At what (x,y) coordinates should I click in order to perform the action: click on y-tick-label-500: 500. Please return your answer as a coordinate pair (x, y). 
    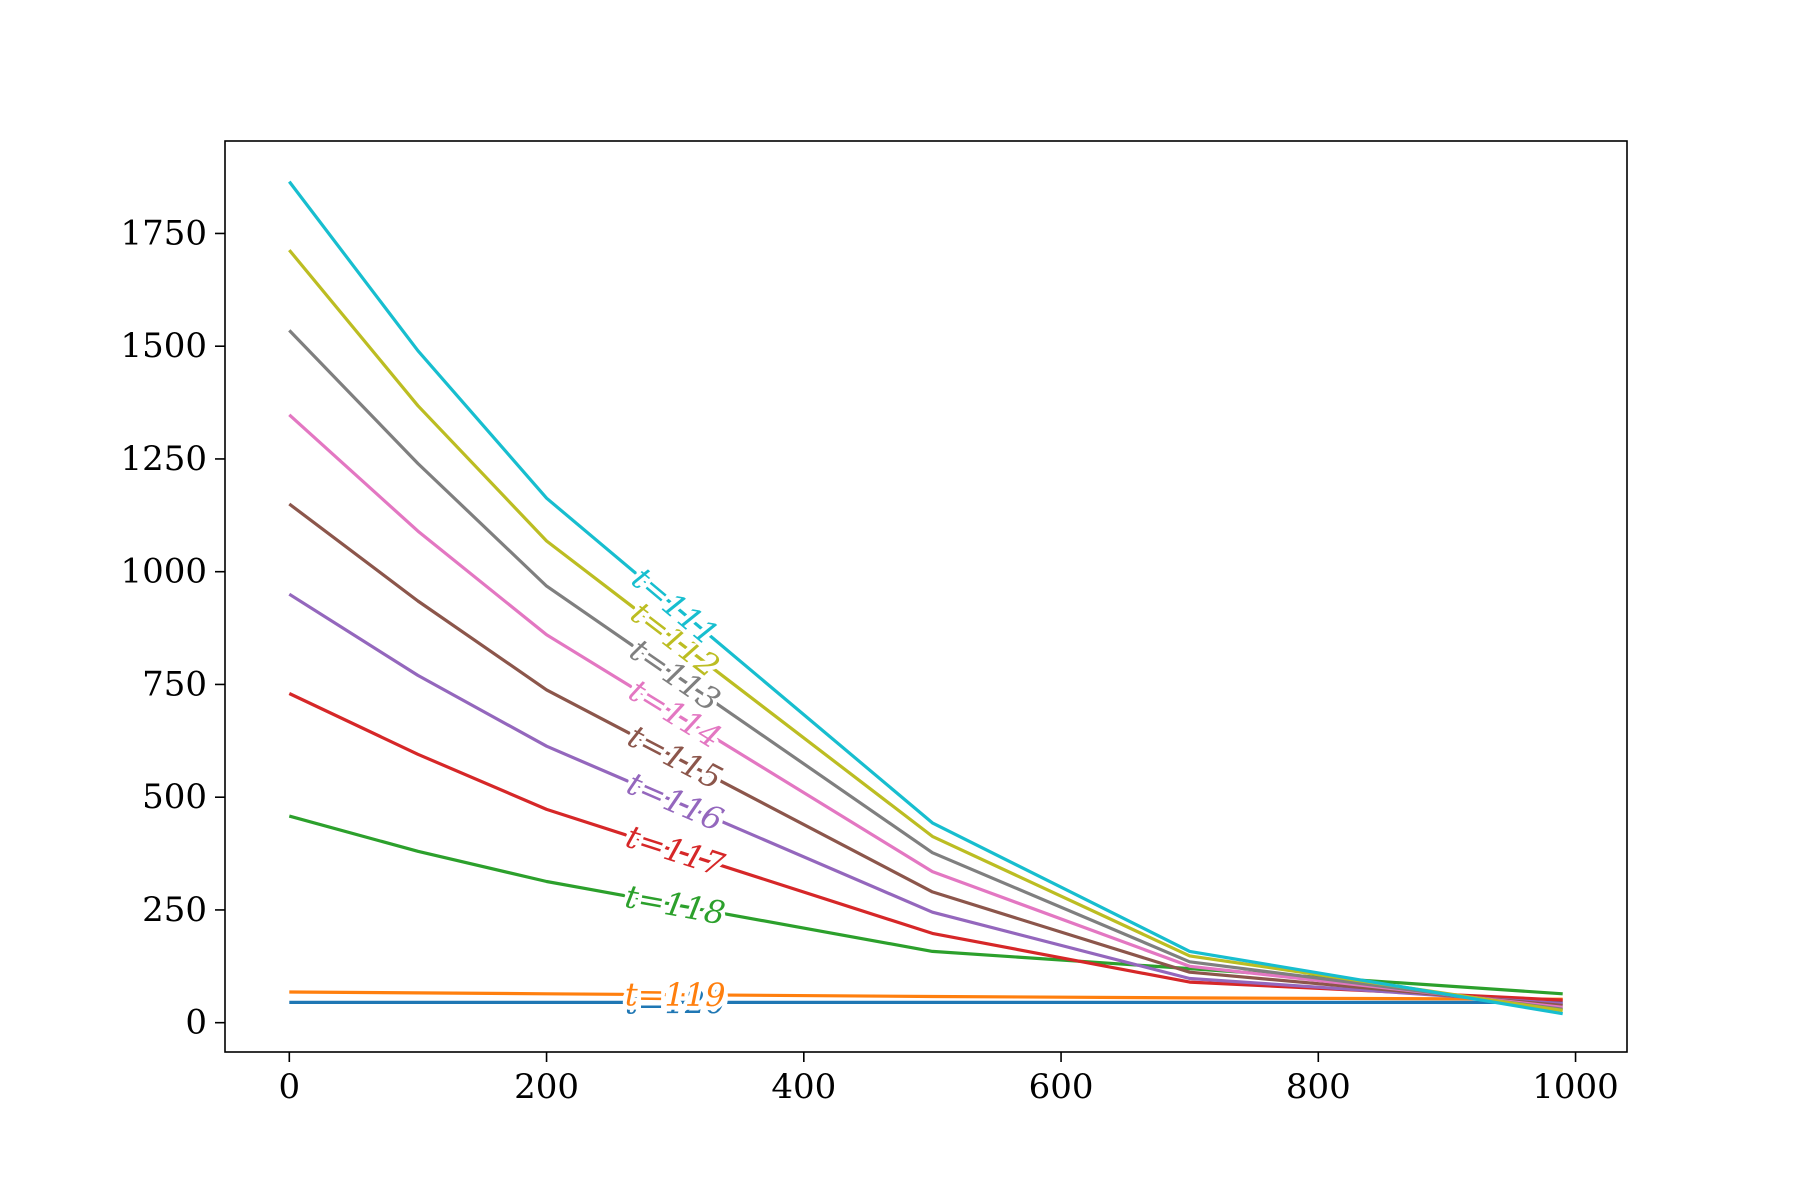
    Looking at the image, I should click on (174, 797).